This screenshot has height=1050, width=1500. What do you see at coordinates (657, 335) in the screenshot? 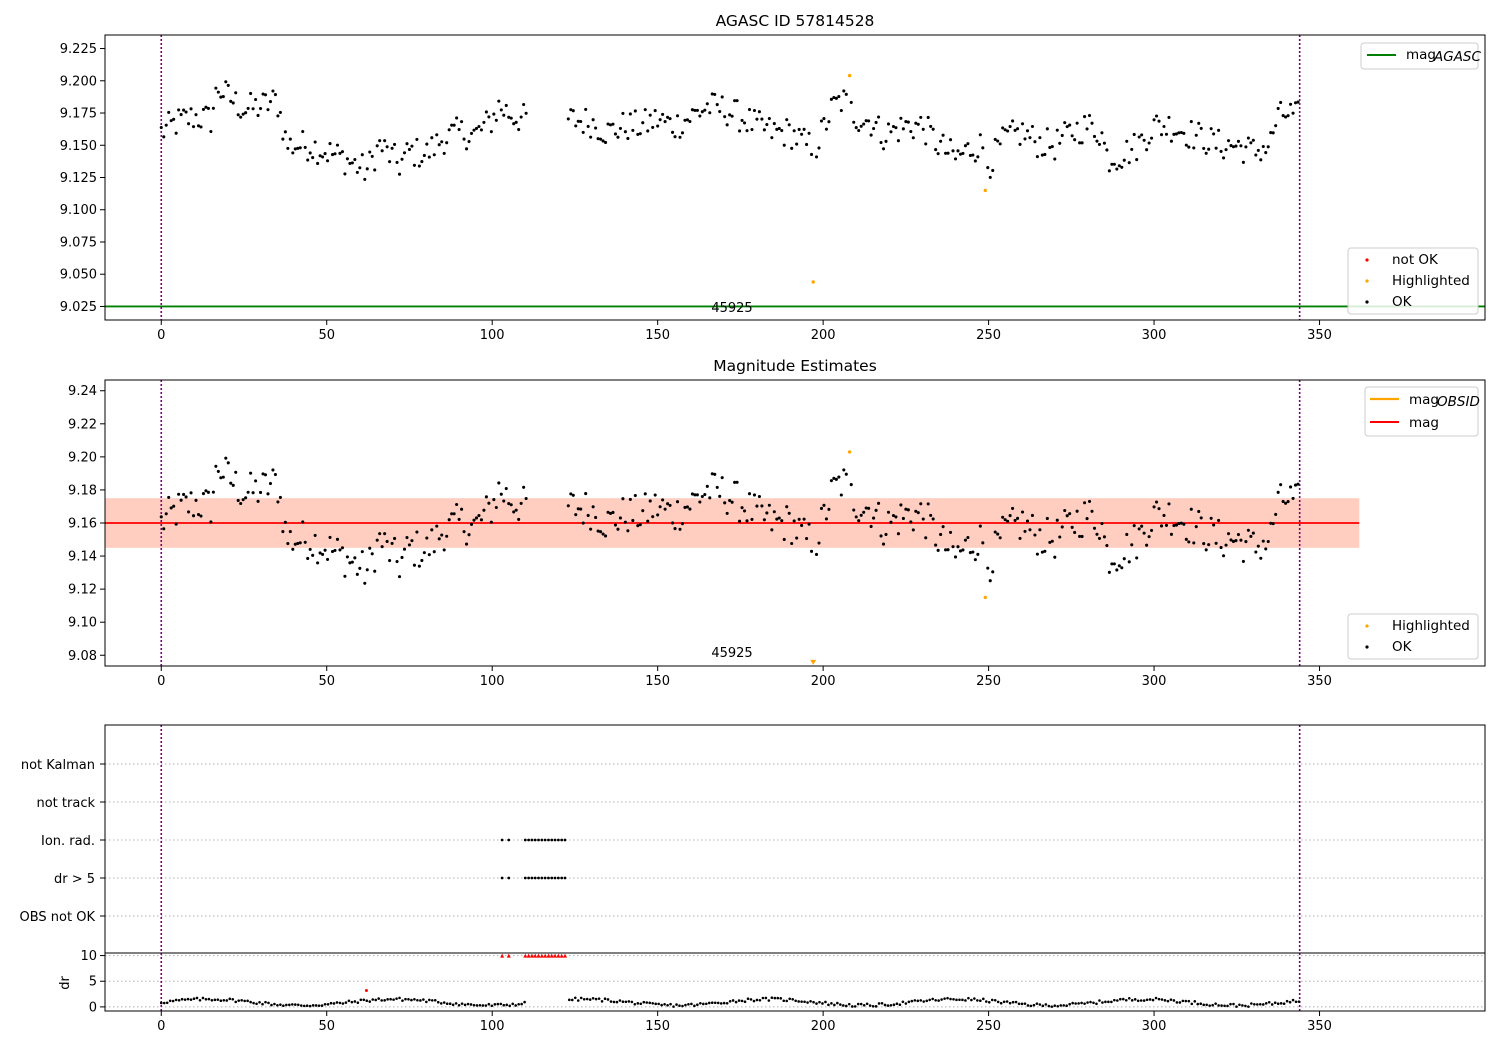
I see `x-tick-label: 150` at bounding box center [657, 335].